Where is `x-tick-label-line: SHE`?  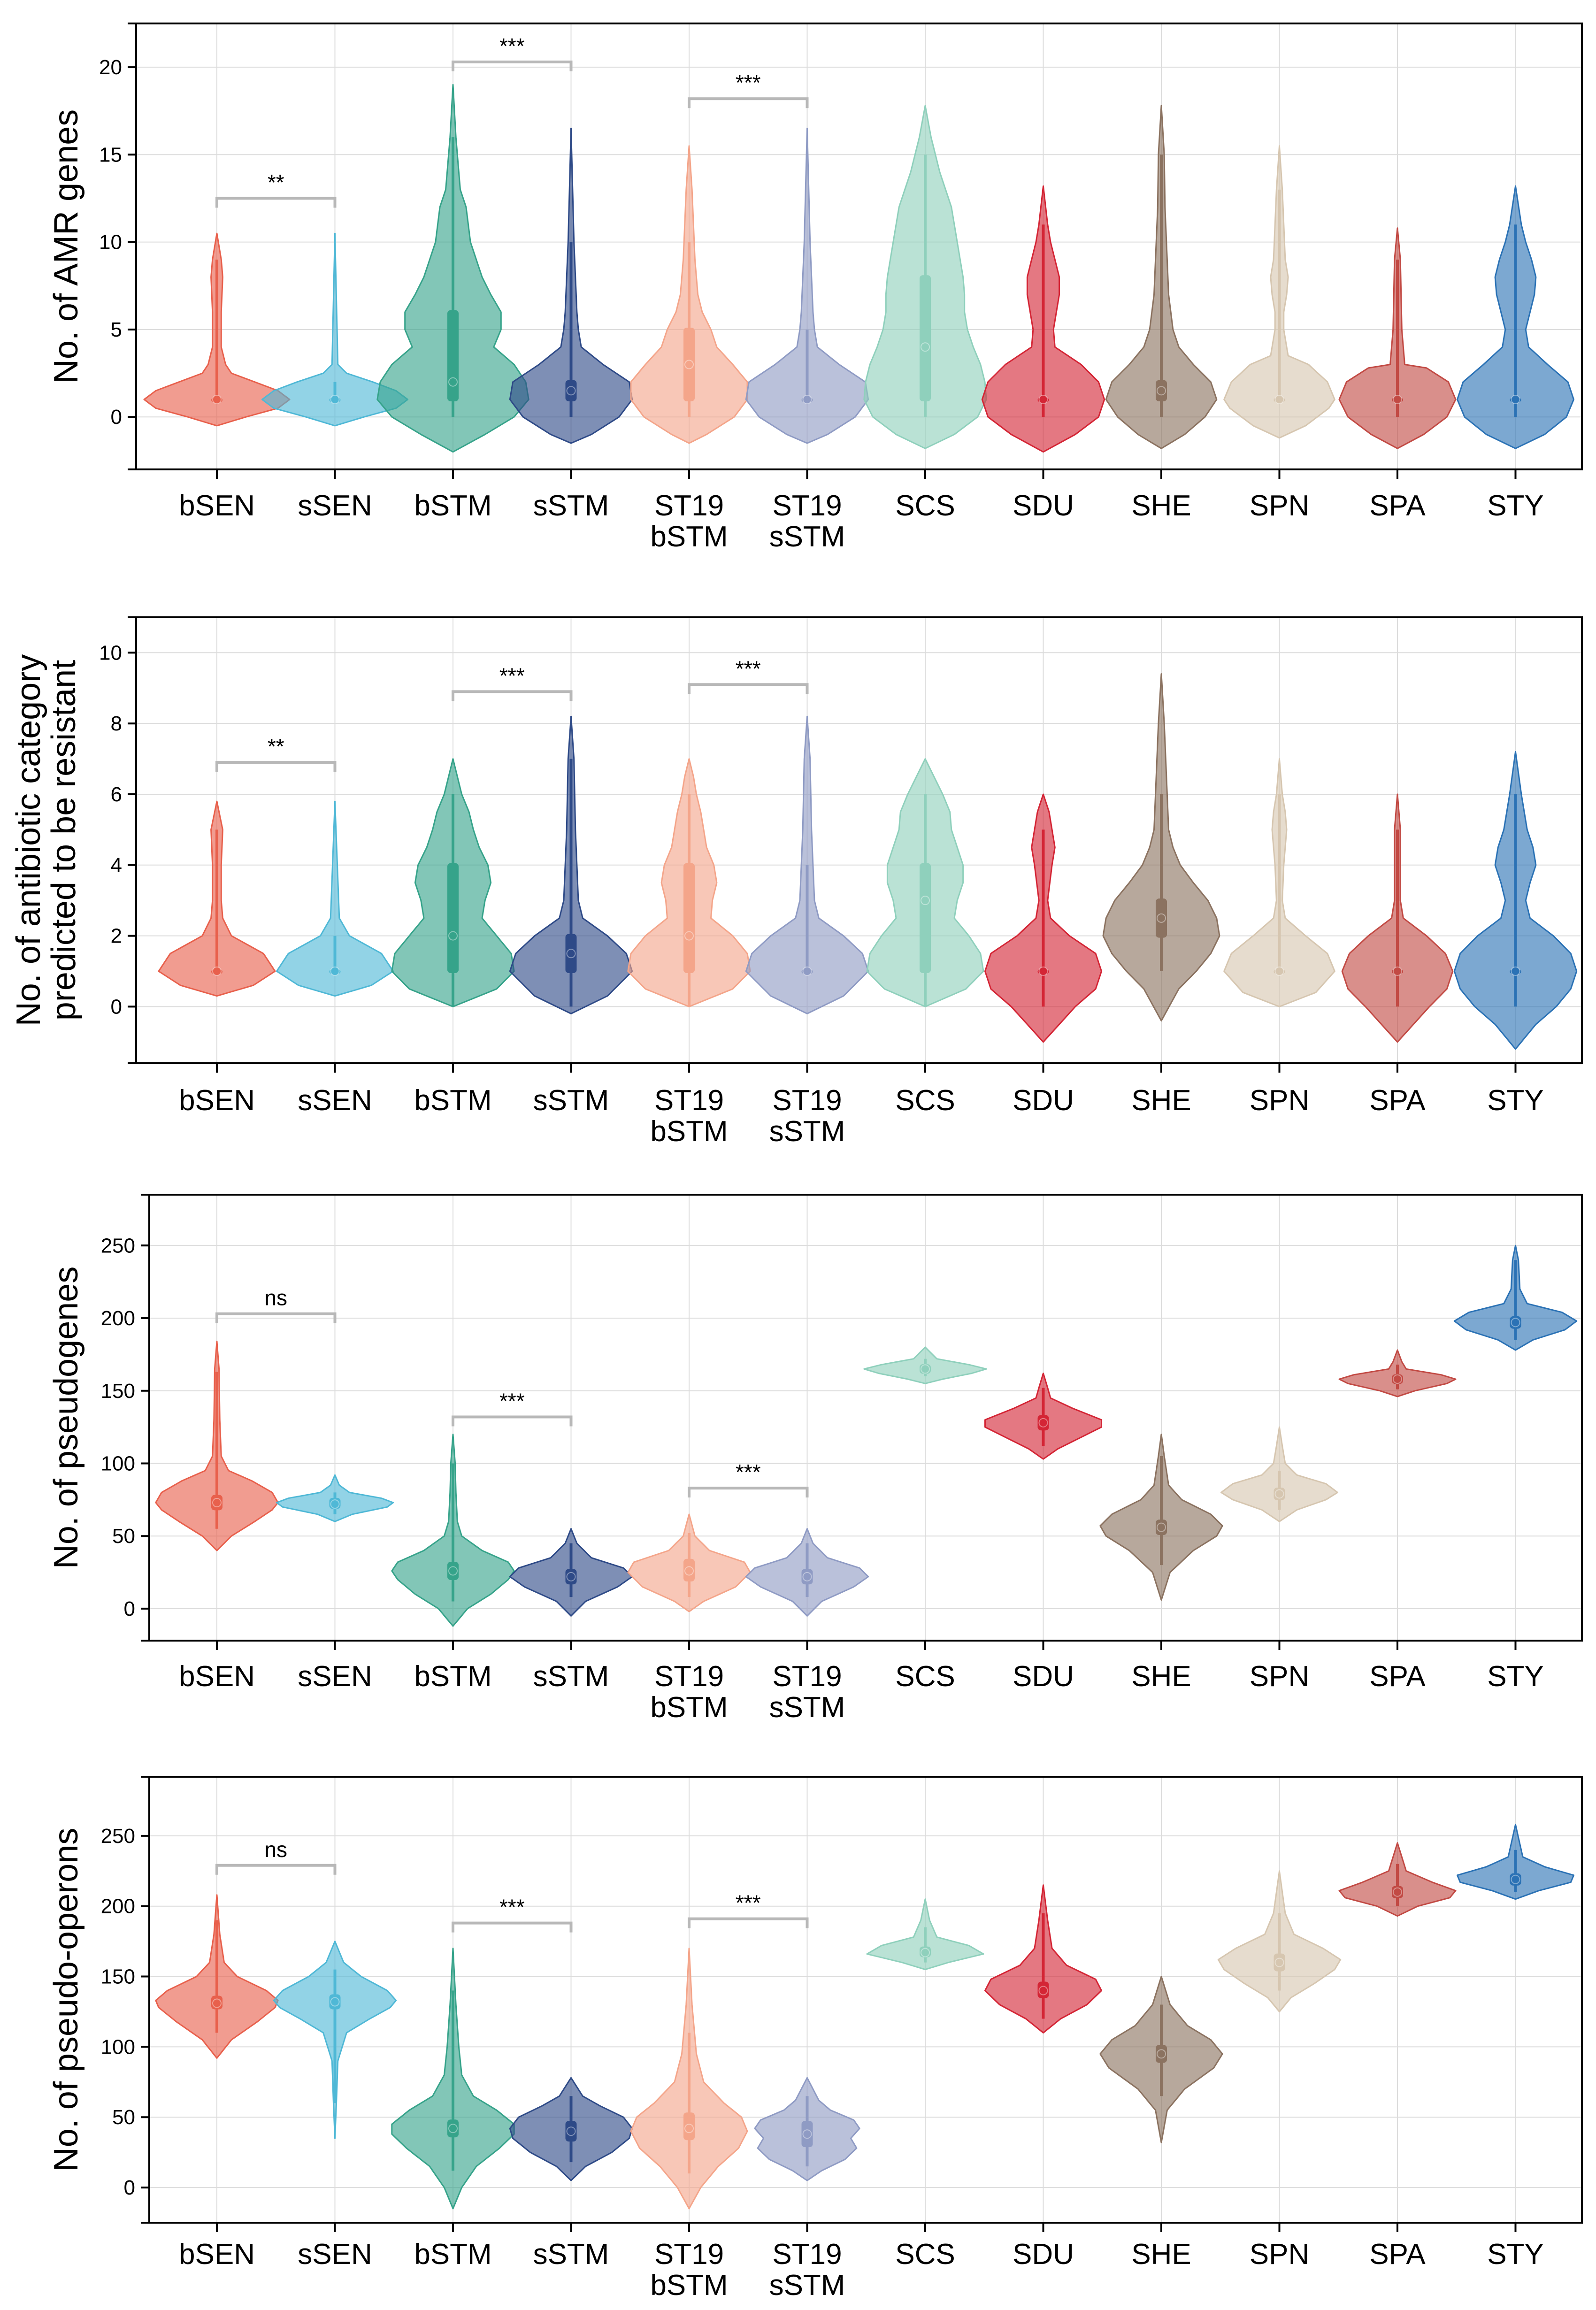 x-tick-label-line: SHE is located at coordinates (1161, 1677).